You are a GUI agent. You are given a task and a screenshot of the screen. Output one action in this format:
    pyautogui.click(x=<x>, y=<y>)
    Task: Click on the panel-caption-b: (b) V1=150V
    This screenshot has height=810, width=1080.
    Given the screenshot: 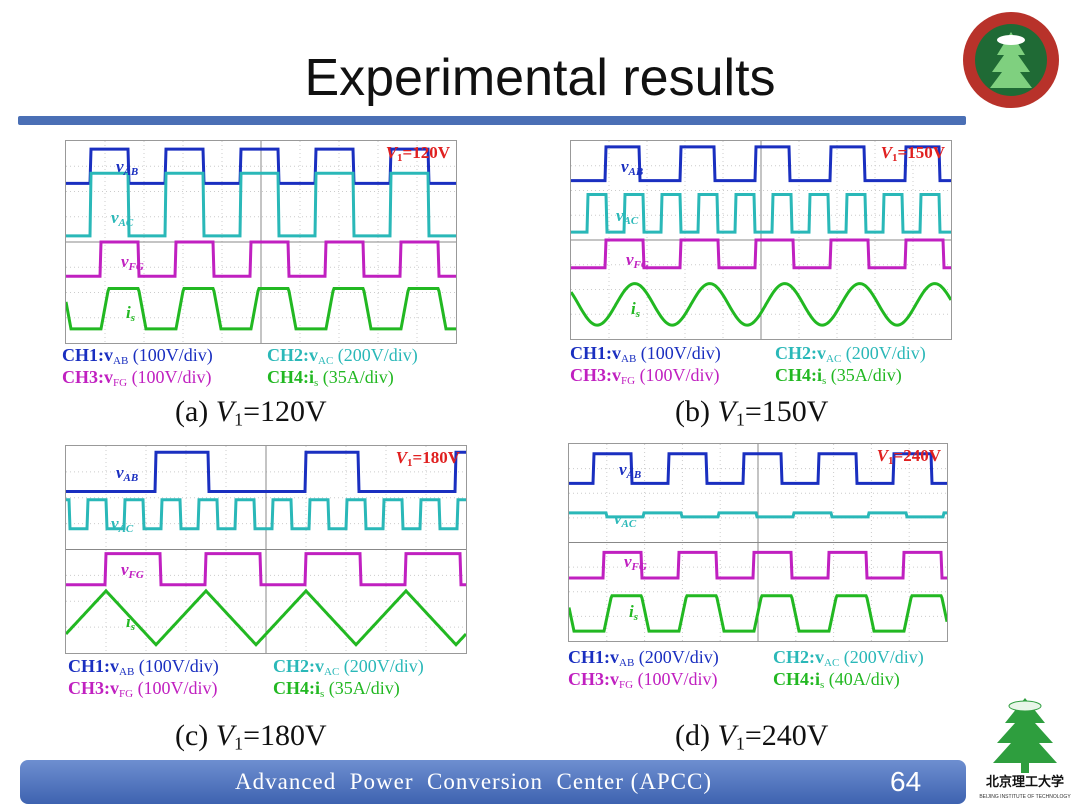 What is the action you would take?
    pyautogui.click(x=752, y=412)
    